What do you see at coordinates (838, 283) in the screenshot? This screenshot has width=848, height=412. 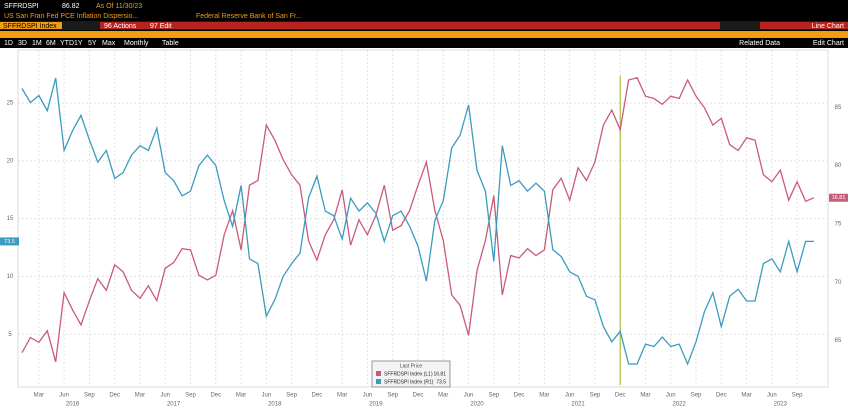 I see `y2-tick-label: 70` at bounding box center [838, 283].